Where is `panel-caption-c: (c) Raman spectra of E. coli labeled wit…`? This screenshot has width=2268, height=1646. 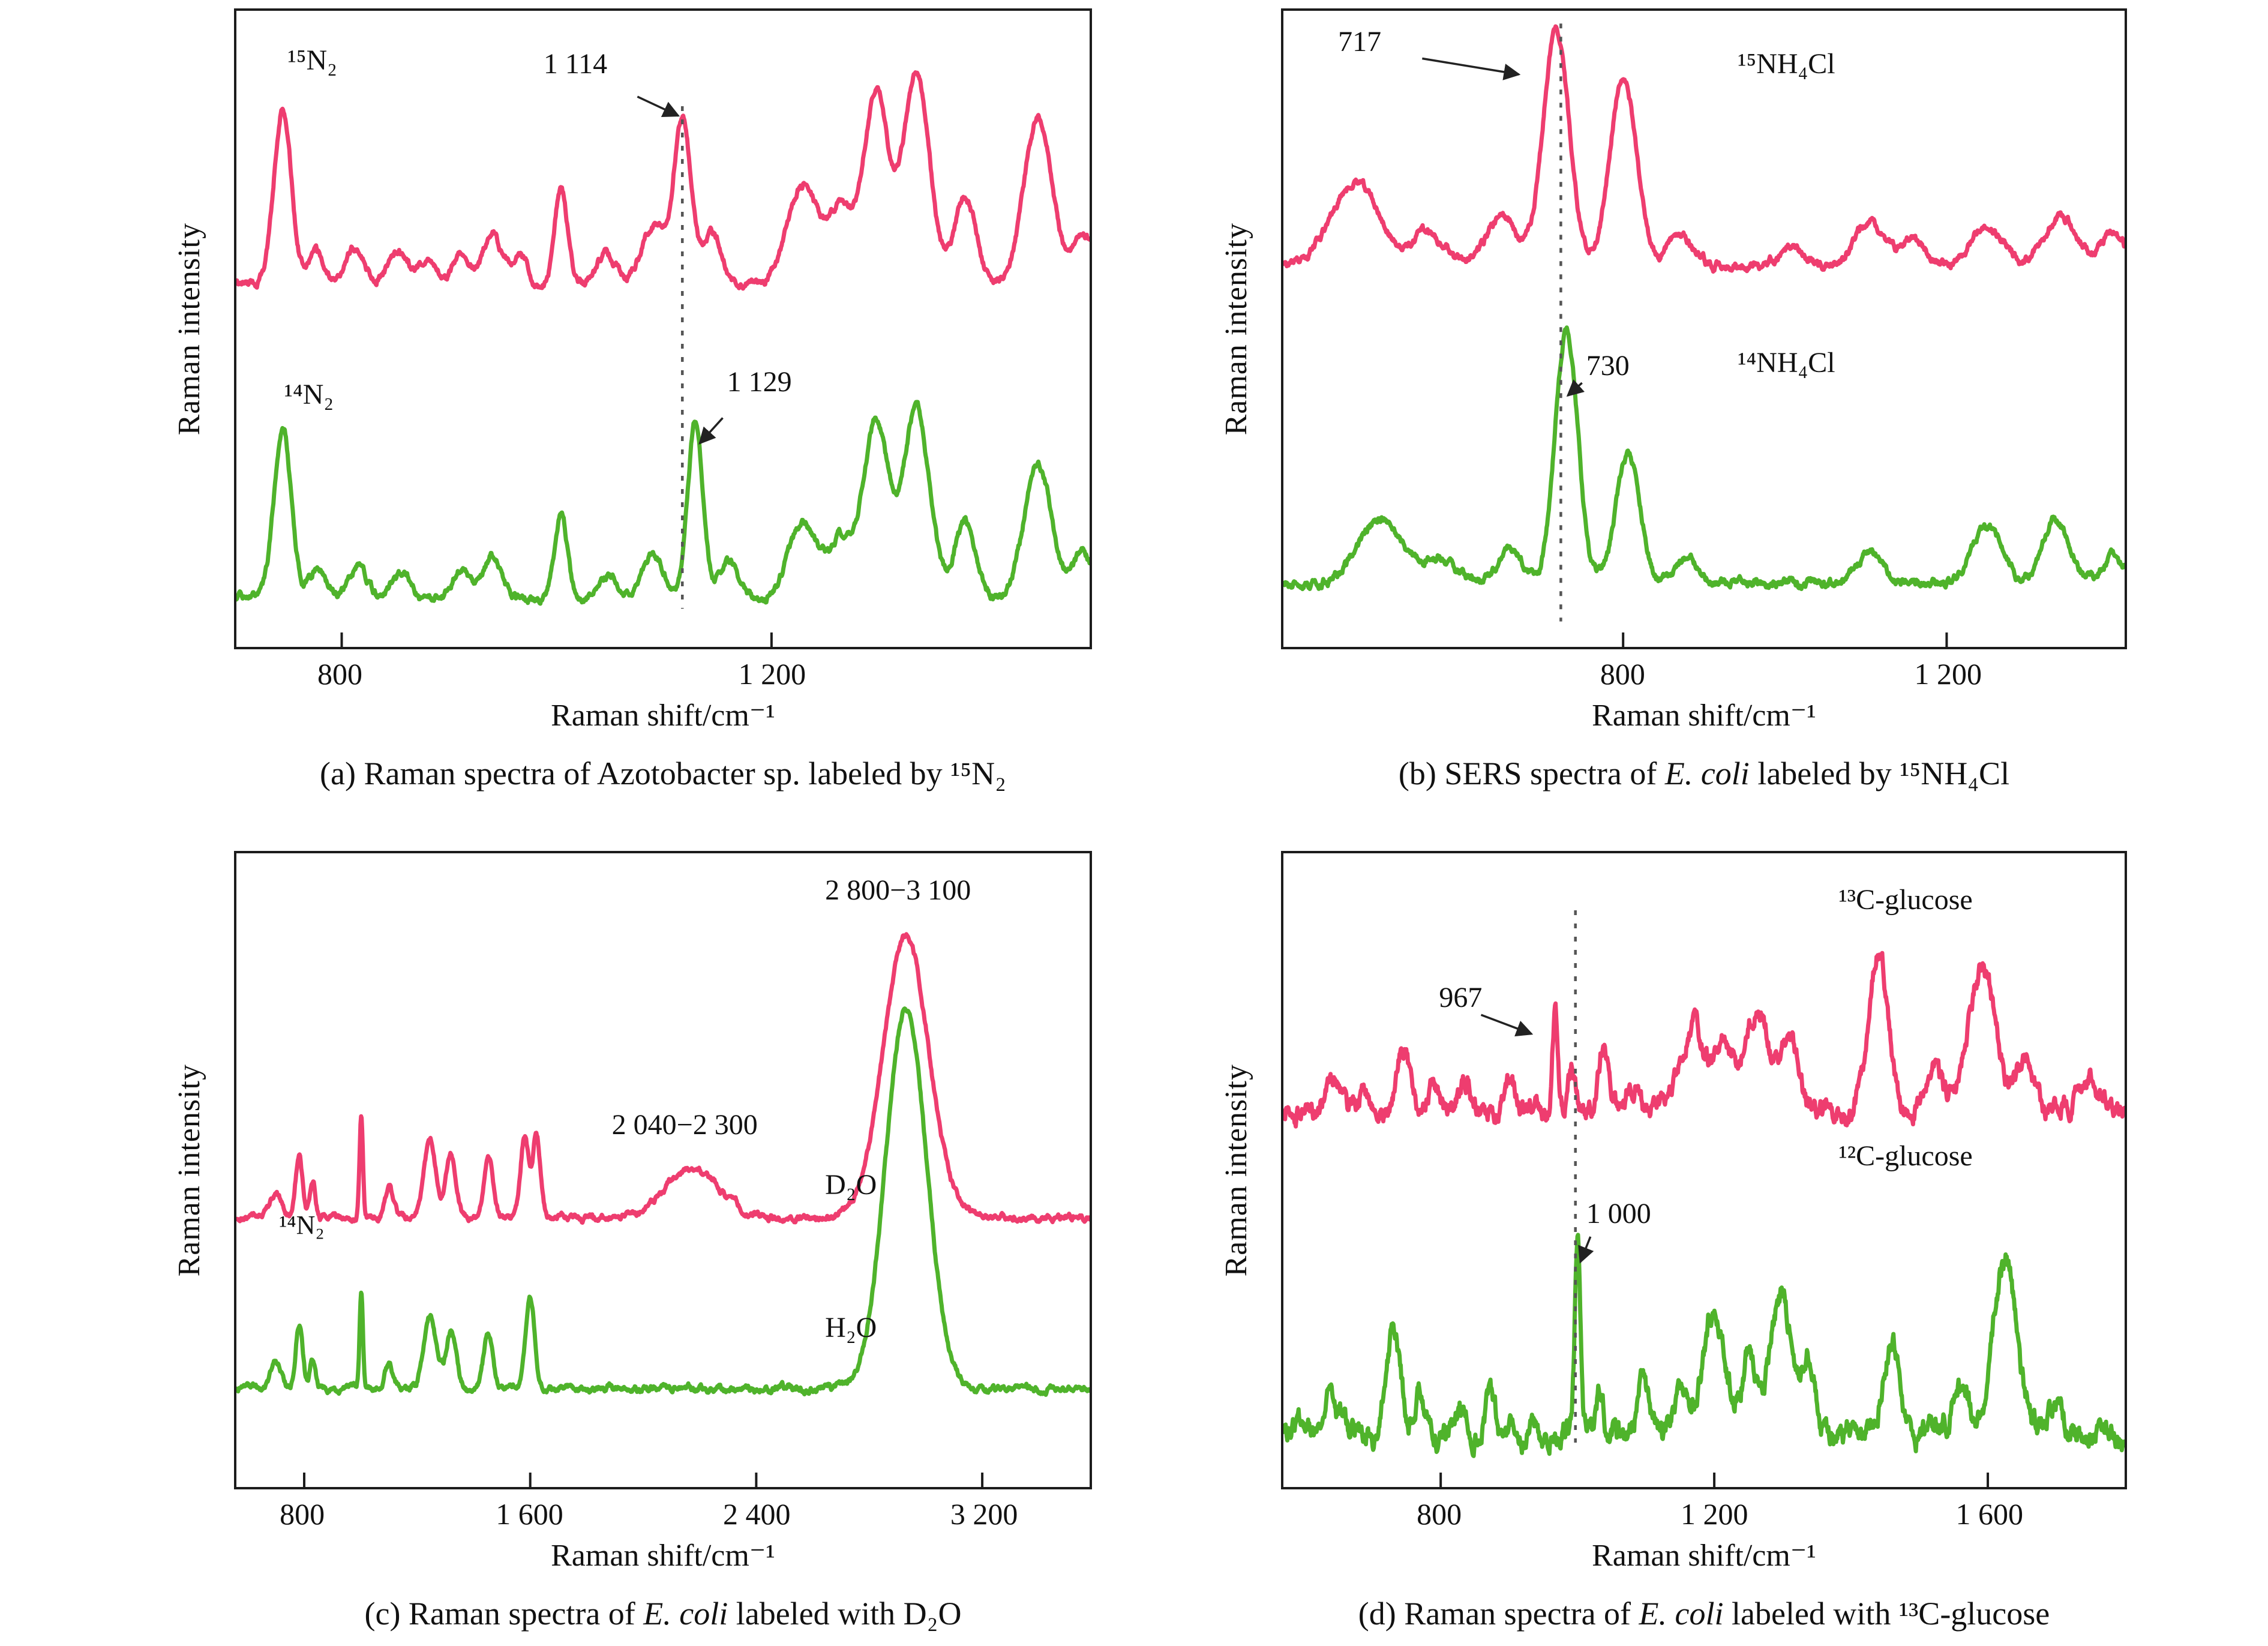
panel-caption-c: (c) Raman spectra of E. coli labeled wit… is located at coordinates (663, 1613).